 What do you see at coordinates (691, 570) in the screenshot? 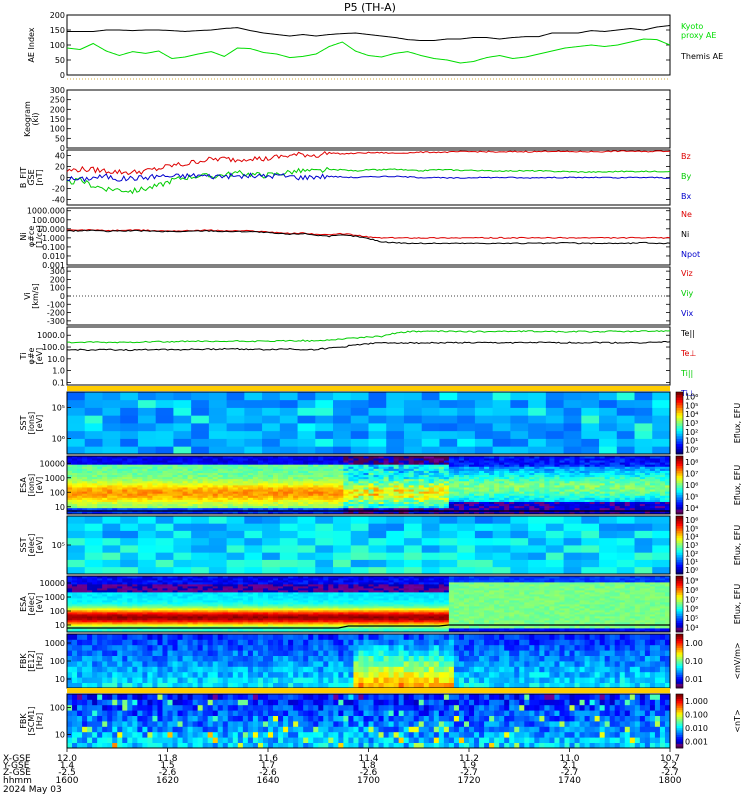
I see `colorbar-tick-label: 10⁰` at bounding box center [691, 570].